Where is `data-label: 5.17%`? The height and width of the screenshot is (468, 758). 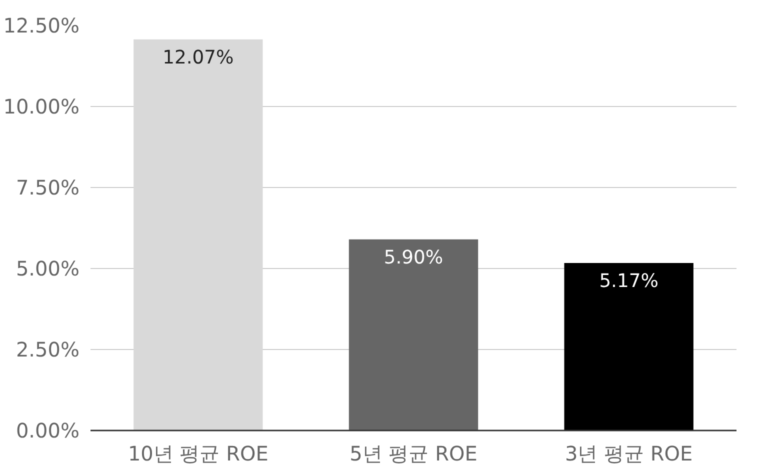 data-label: 5.17% is located at coordinates (628, 281).